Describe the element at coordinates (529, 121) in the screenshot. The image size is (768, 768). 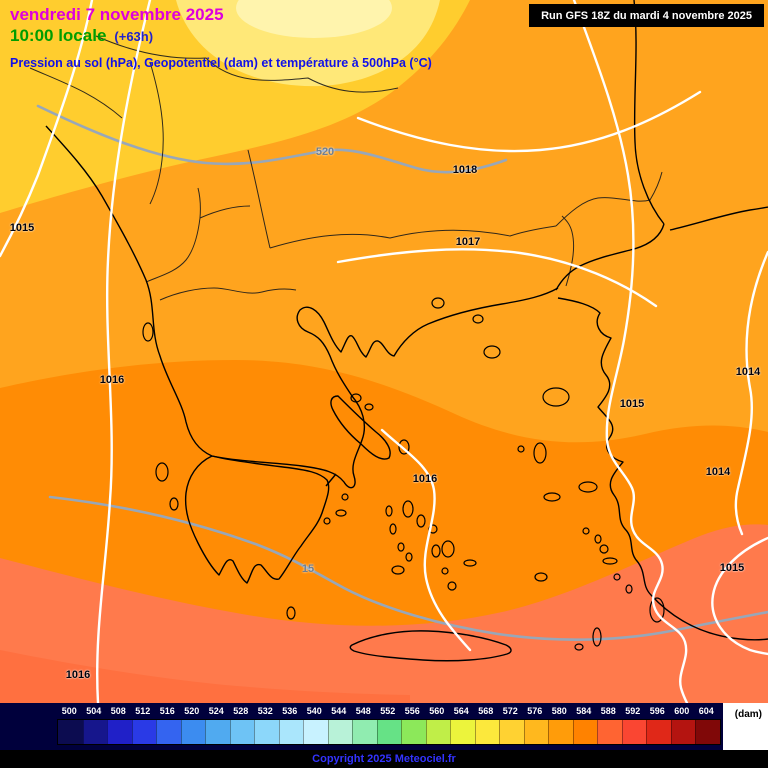
I see `isobar-1018-center` at that location.